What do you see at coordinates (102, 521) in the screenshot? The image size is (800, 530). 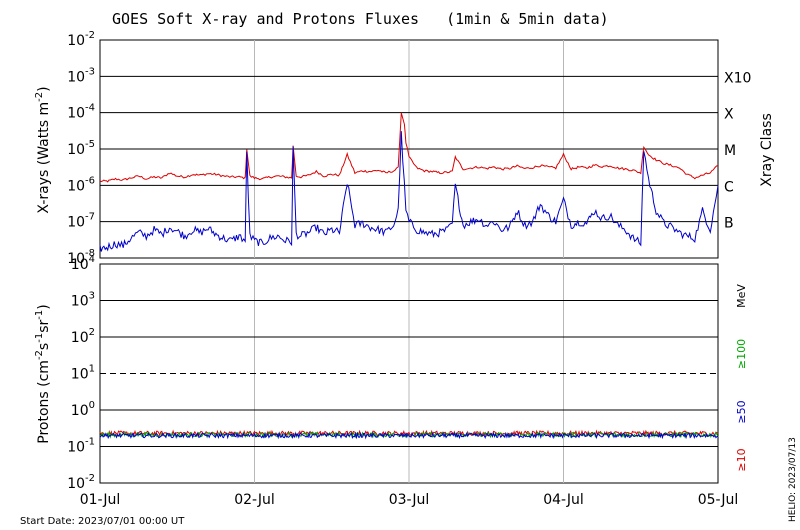 I see `start-date-label: Start Date: 2023/07/01 00:00 UT` at bounding box center [102, 521].